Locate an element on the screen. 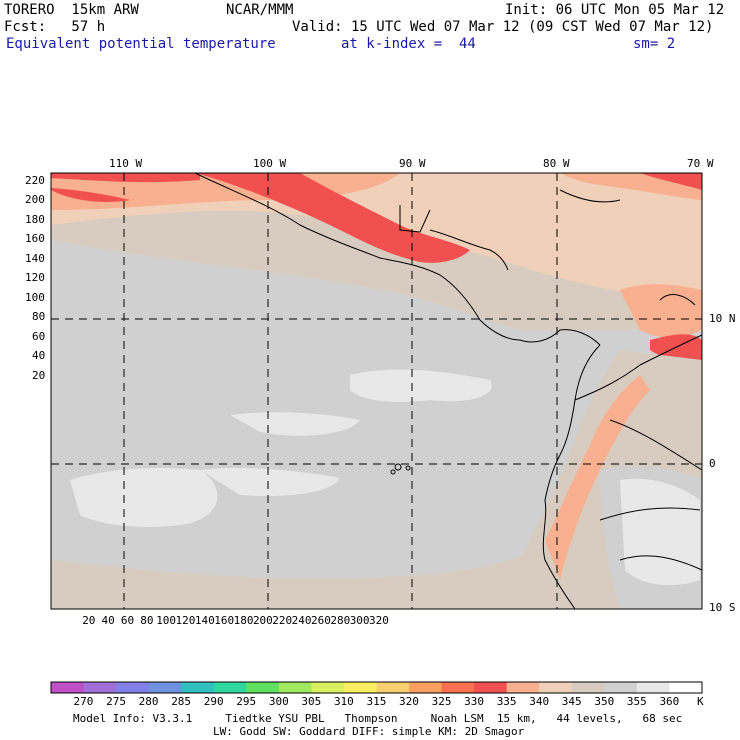 The image size is (740, 740). colorbar-level: 355 is located at coordinates (636, 701).